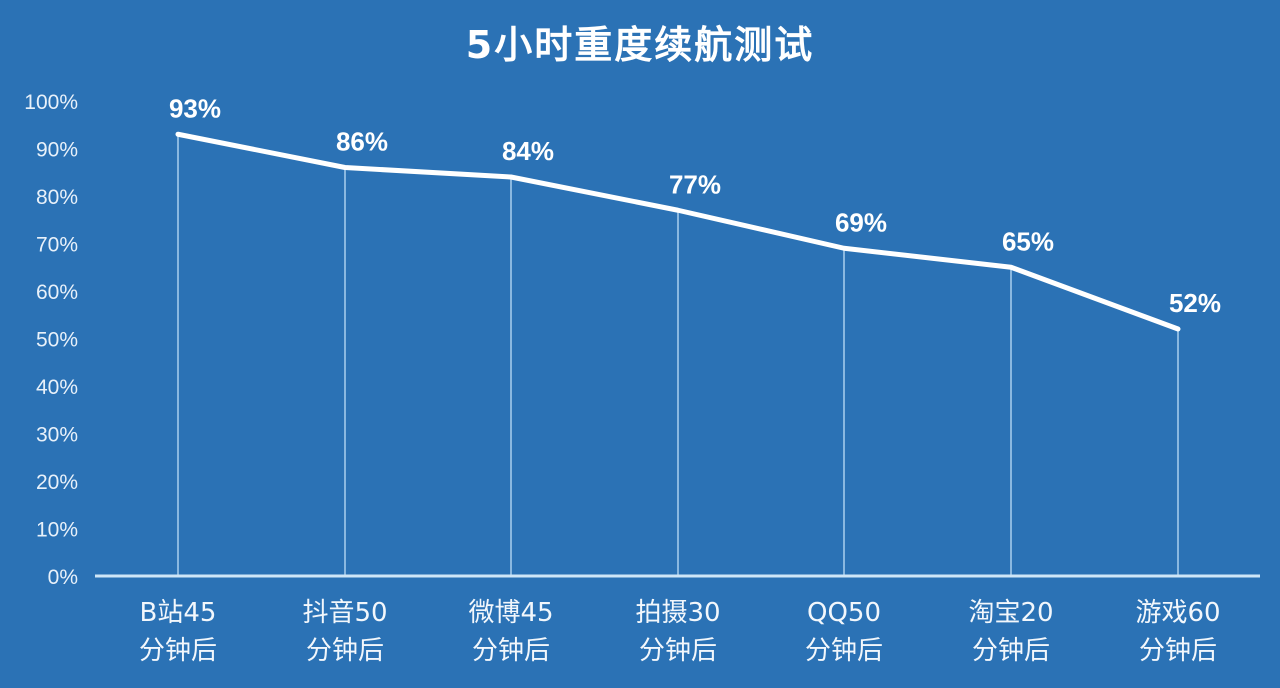 This screenshot has width=1280, height=688. What do you see at coordinates (57, 292) in the screenshot?
I see `y-tick-label: 60%` at bounding box center [57, 292].